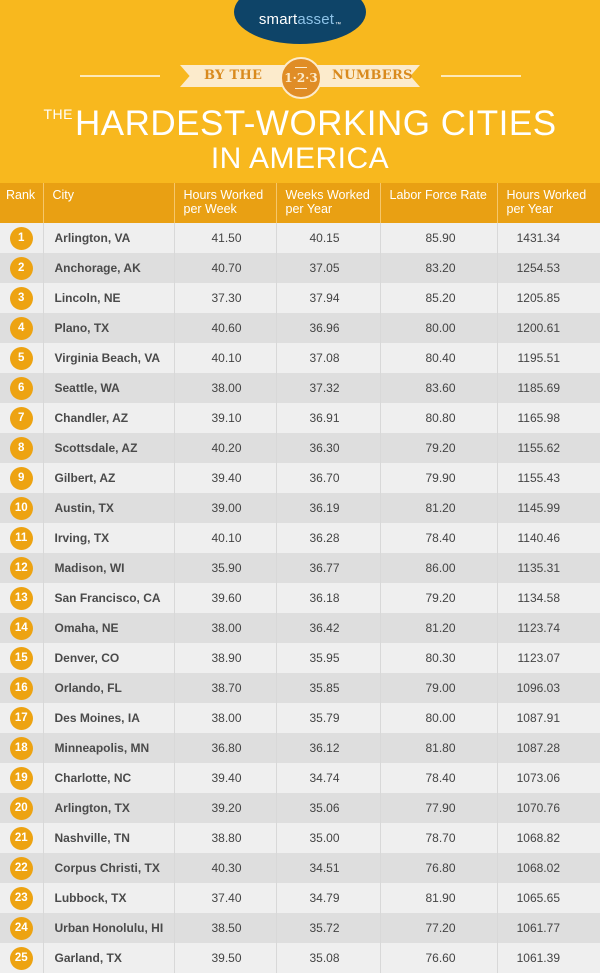 The width and height of the screenshot is (600, 973). I want to click on table-row: 14 Omaha, NE 38.00 36.42 81.20 1123.74, so click(300, 628).